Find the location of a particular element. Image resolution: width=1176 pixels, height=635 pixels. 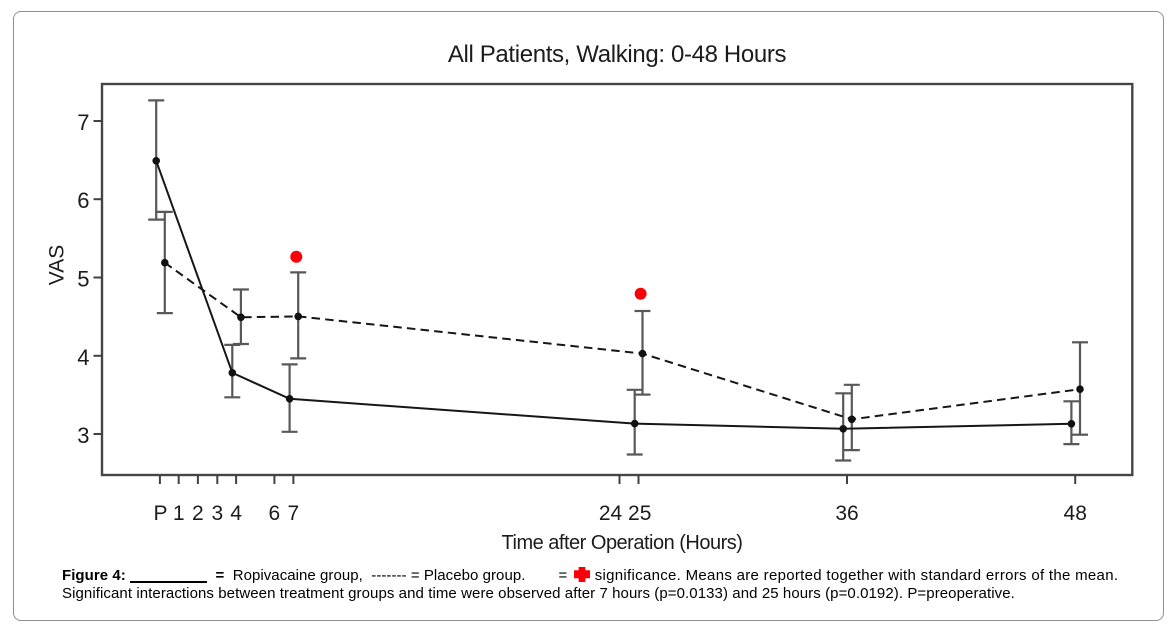

svg-text: P is located at coordinates (160, 513).